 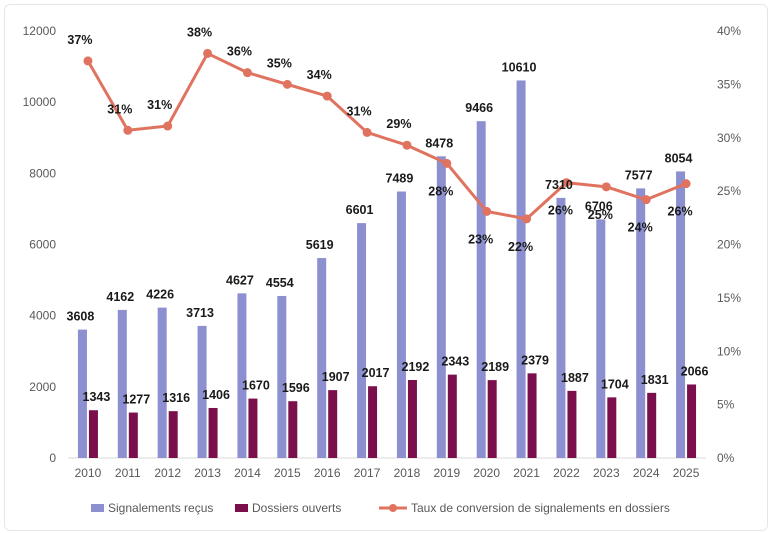 What do you see at coordinates (296, 508) in the screenshot?
I see `legend-label-dossiers: Dossiers ouverts` at bounding box center [296, 508].